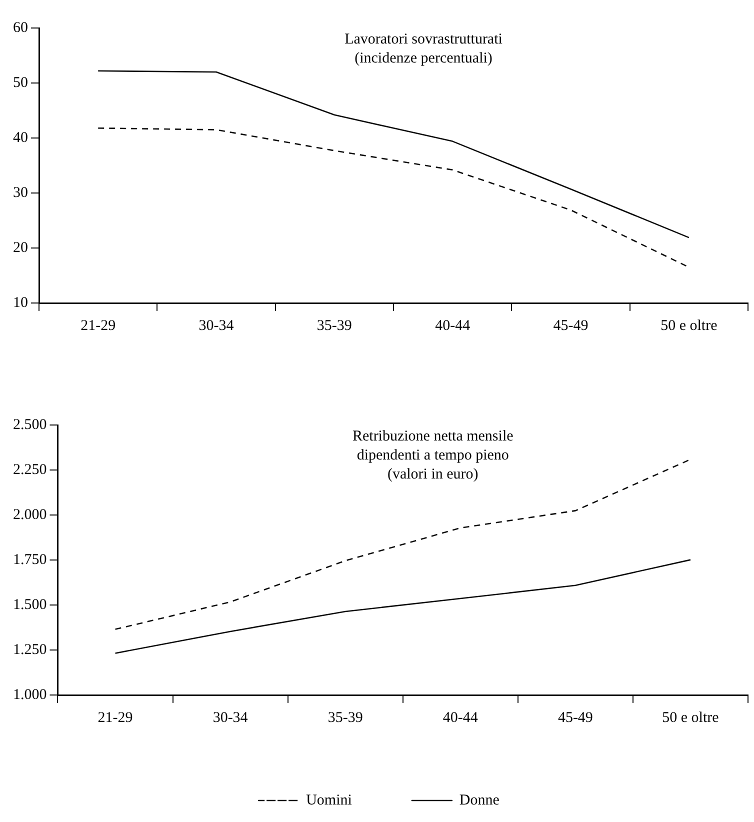  Describe the element at coordinates (30, 650) in the screenshot. I see `y-tick-label: 1.250` at that location.